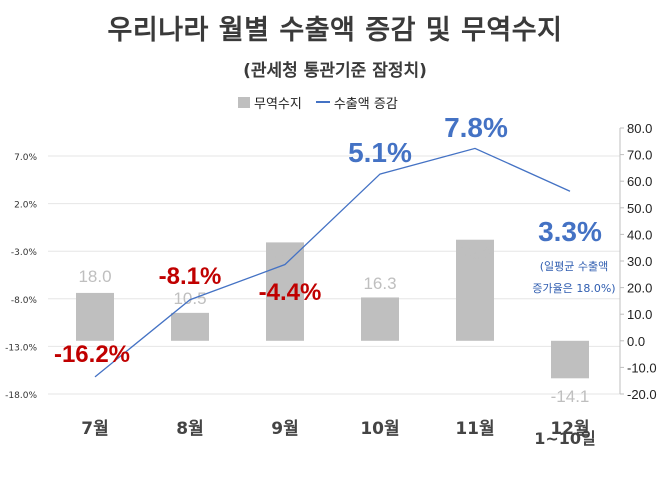 The image size is (670, 484). I want to click on category-label: 11월, so click(474, 429).